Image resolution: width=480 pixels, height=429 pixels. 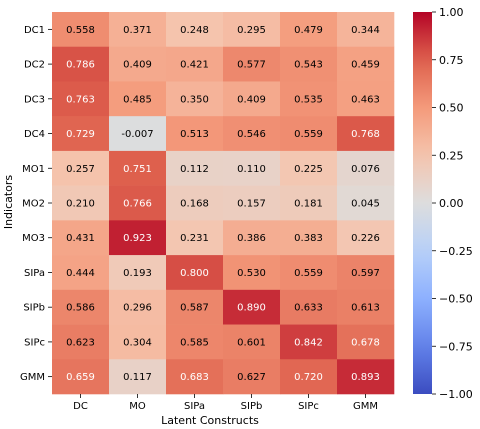 I want to click on cell-value-label: 0.479, so click(x=308, y=30).